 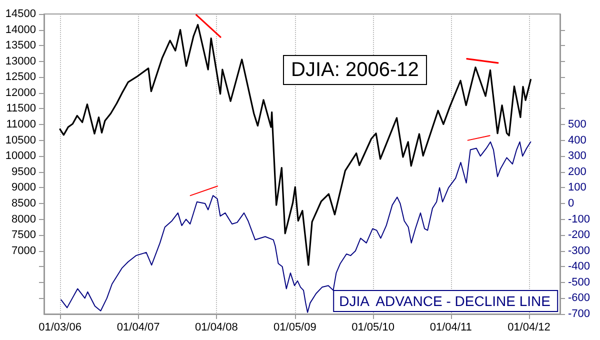 I want to click on y-tick-label: 10500, so click(x=20, y=140).